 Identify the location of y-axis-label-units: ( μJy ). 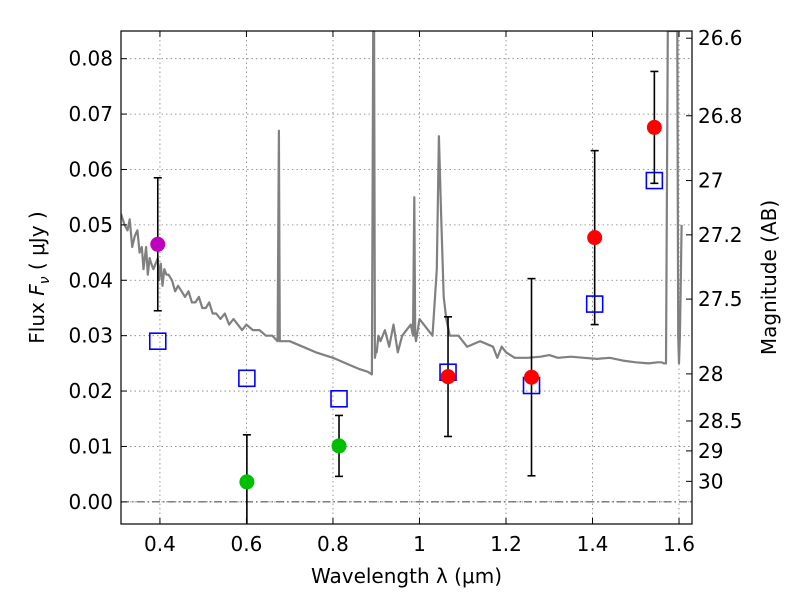
(37, 243).